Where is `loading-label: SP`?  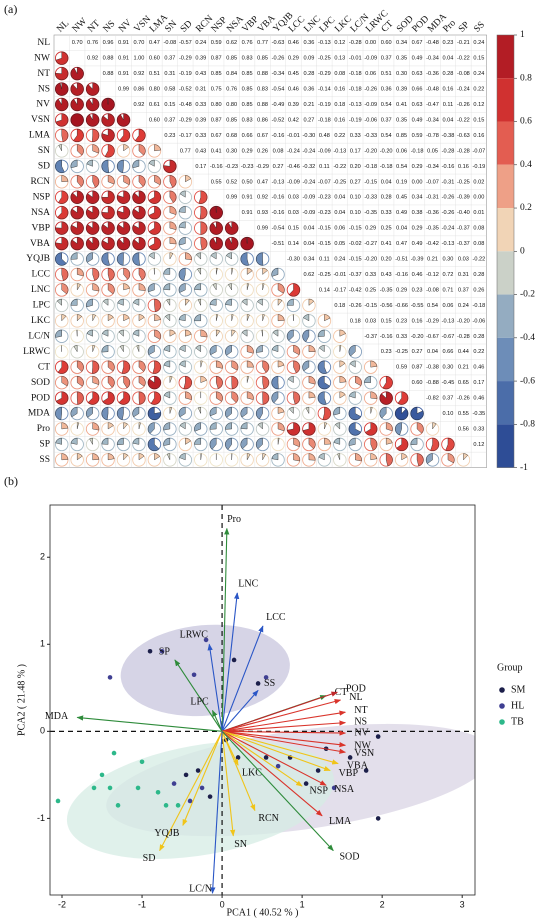
loading-label: SP is located at coordinates (165, 652).